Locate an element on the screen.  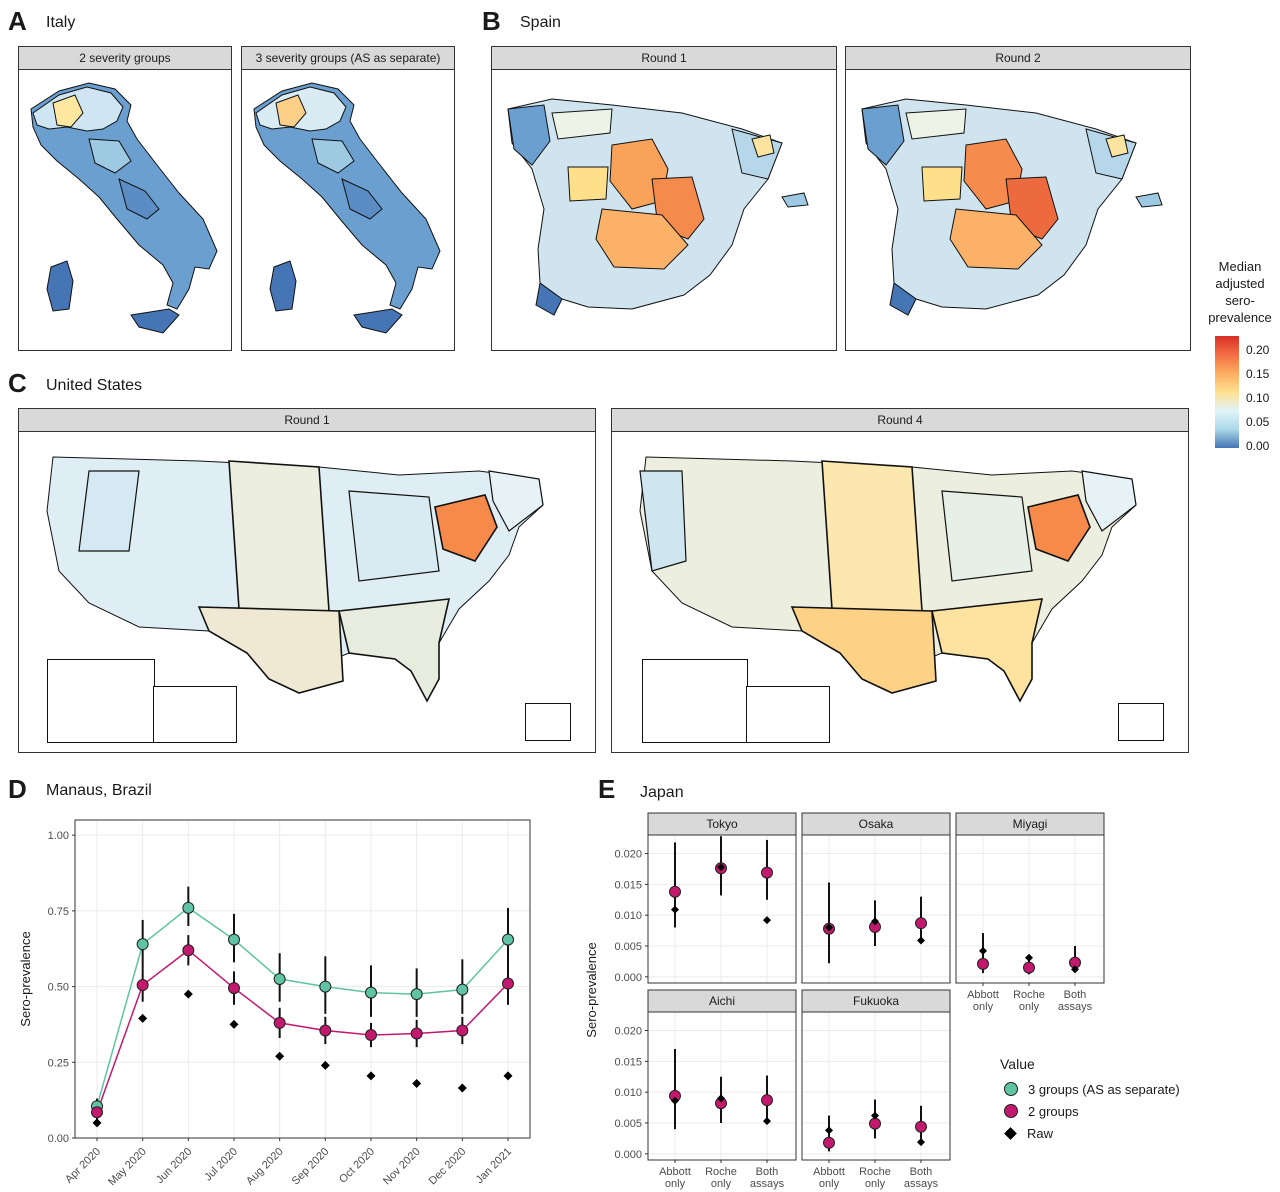
puerto-rico-inset is located at coordinates (548, 722).